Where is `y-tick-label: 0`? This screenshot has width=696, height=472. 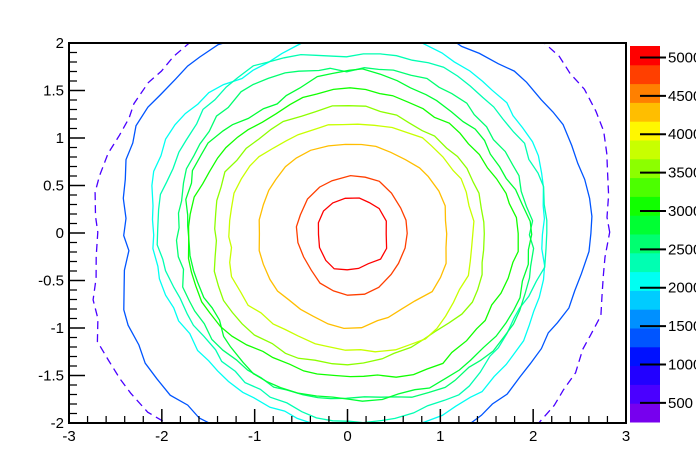
y-tick-label: 0 is located at coordinates (60, 233).